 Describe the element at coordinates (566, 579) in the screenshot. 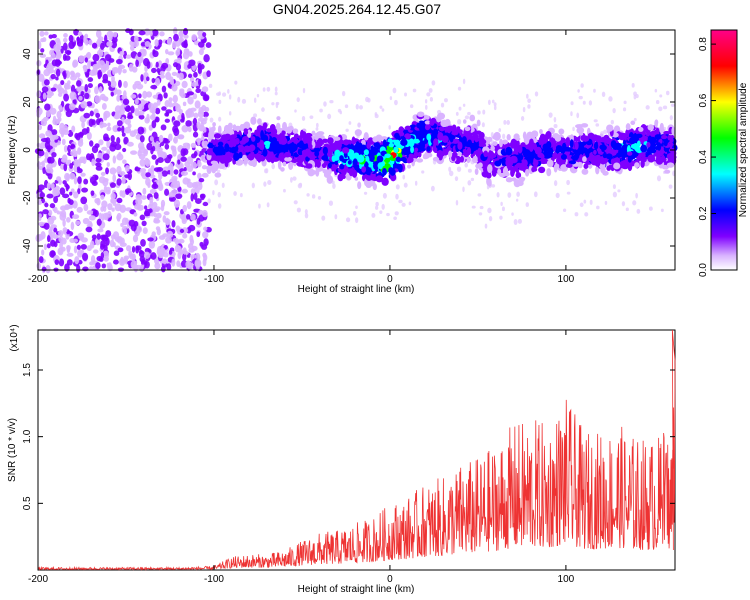

I see `snr-xtick-label: 100` at that location.